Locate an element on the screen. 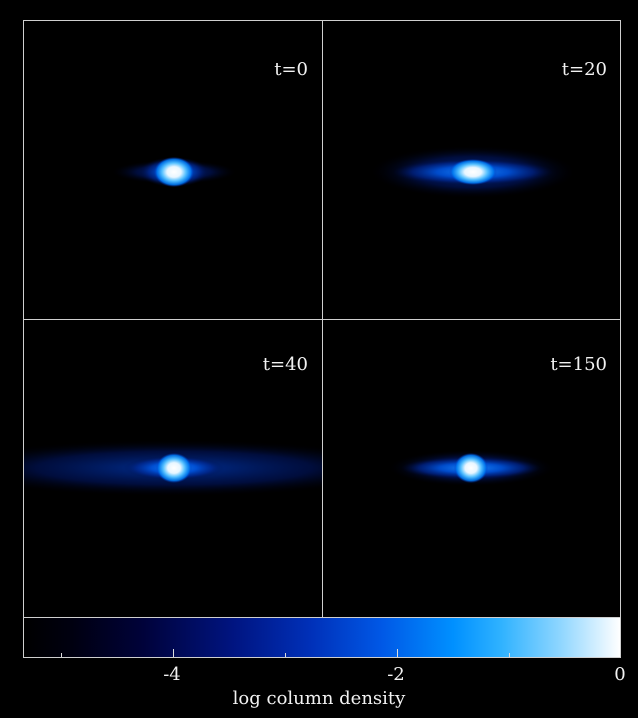 The height and width of the screenshot is (718, 638). panel-divider-horizontal is located at coordinates (322, 319).